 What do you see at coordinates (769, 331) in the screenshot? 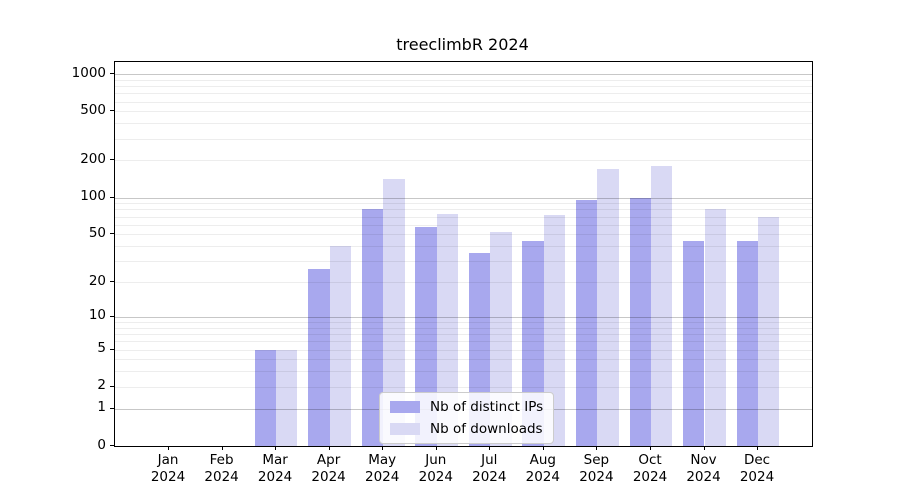
I see `bar-downloads-dec` at bounding box center [769, 331].